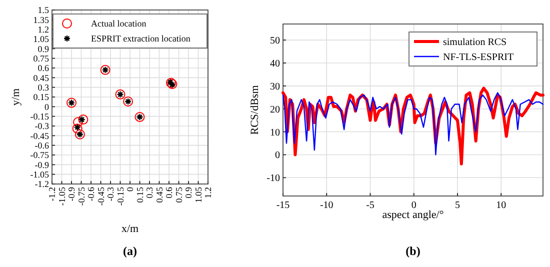 Image resolution: width=550 pixels, height=267 pixels. Describe the element at coordinates (44, 68) in the screenshot. I see `y-tick-label: 0.6` at that location.